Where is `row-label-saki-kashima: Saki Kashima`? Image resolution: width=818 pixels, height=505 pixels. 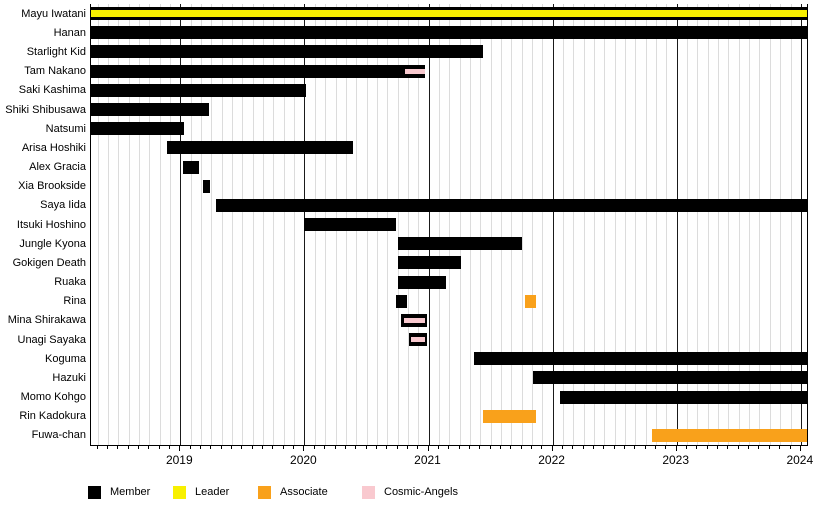
row-label-saki-kashima: Saki Kashima is located at coordinates (52, 90).